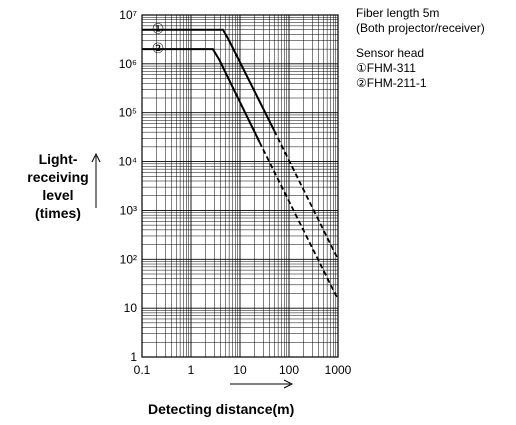 The width and height of the screenshot is (516, 425). I want to click on y-tick-label: 10, so click(131, 308).